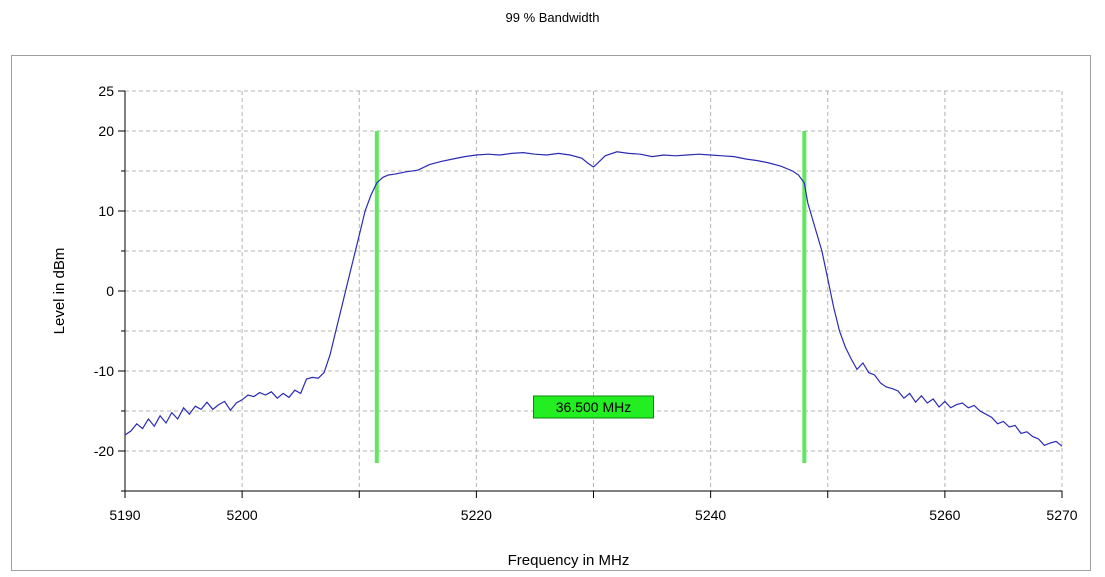 This screenshot has width=1105, height=577. What do you see at coordinates (124, 515) in the screenshot?
I see `x-tick-label: 5190` at bounding box center [124, 515].